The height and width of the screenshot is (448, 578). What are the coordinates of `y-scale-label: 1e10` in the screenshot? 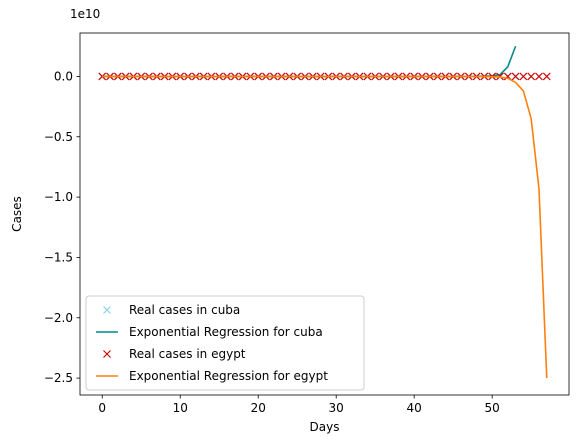 It's located at (85, 14).